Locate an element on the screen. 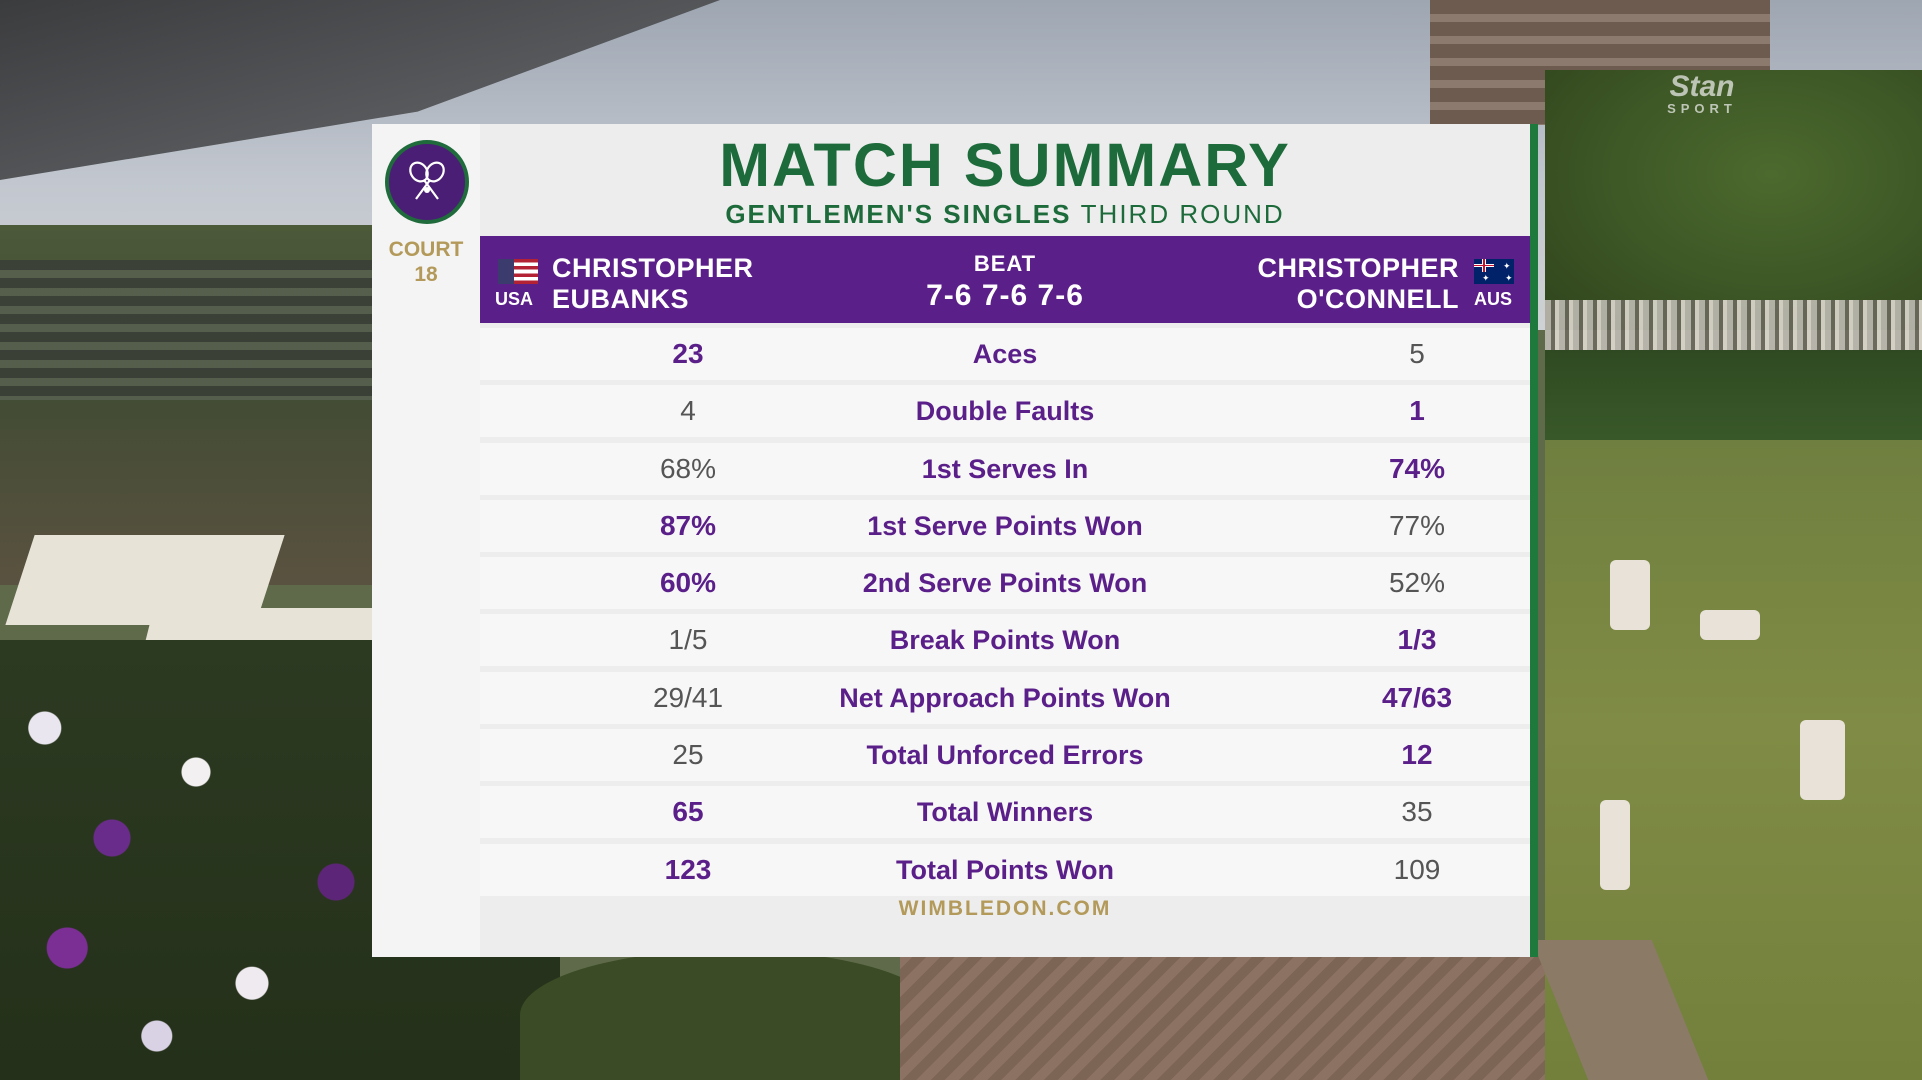 The width and height of the screenshot is (1922, 1080). stat-label: 2nd Serve Points Won is located at coordinates (1005, 583).